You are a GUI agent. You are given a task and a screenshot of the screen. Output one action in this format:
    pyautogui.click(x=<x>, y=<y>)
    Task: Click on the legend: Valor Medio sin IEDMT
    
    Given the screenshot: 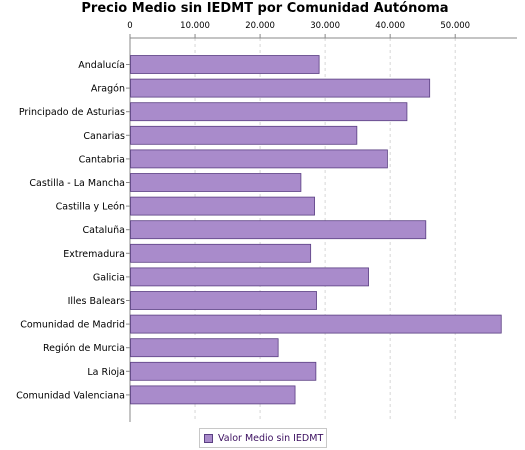 What is the action you would take?
    pyautogui.click(x=263, y=438)
    